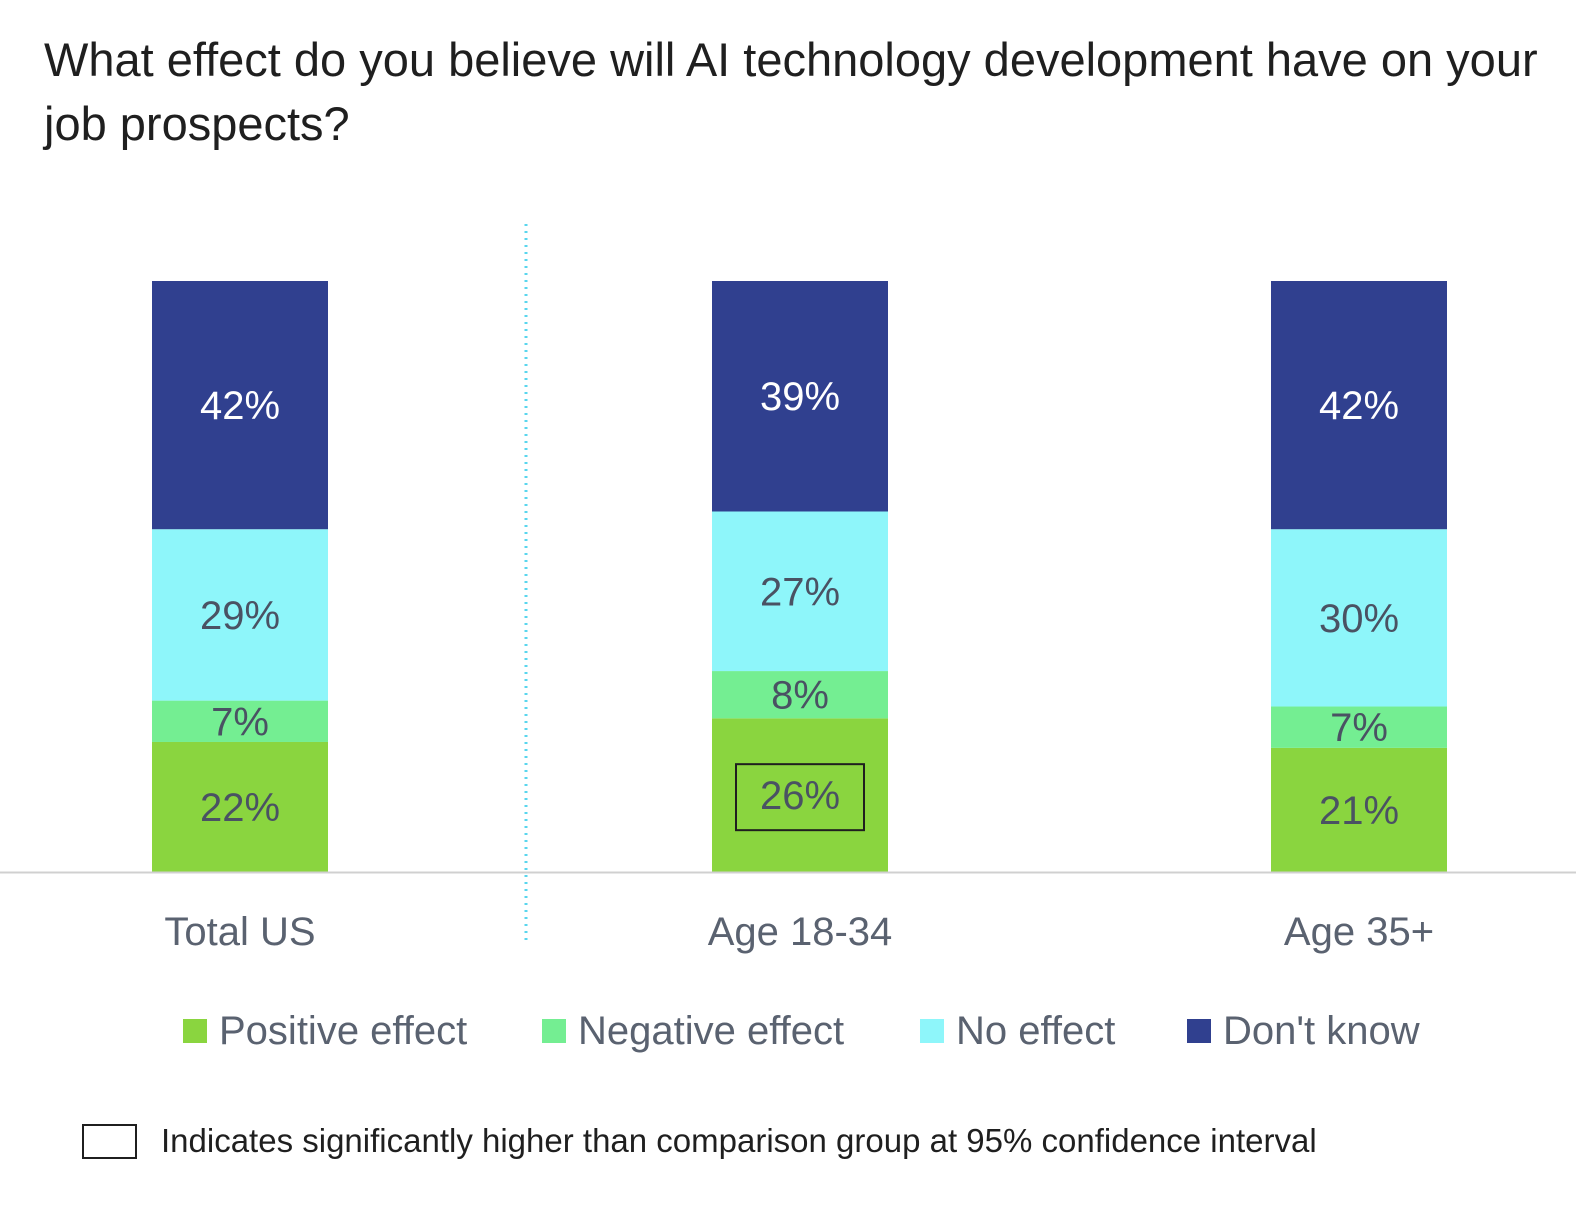  What do you see at coordinates (1359, 932) in the screenshot?
I see `category-label-age-35: Age 35+` at bounding box center [1359, 932].